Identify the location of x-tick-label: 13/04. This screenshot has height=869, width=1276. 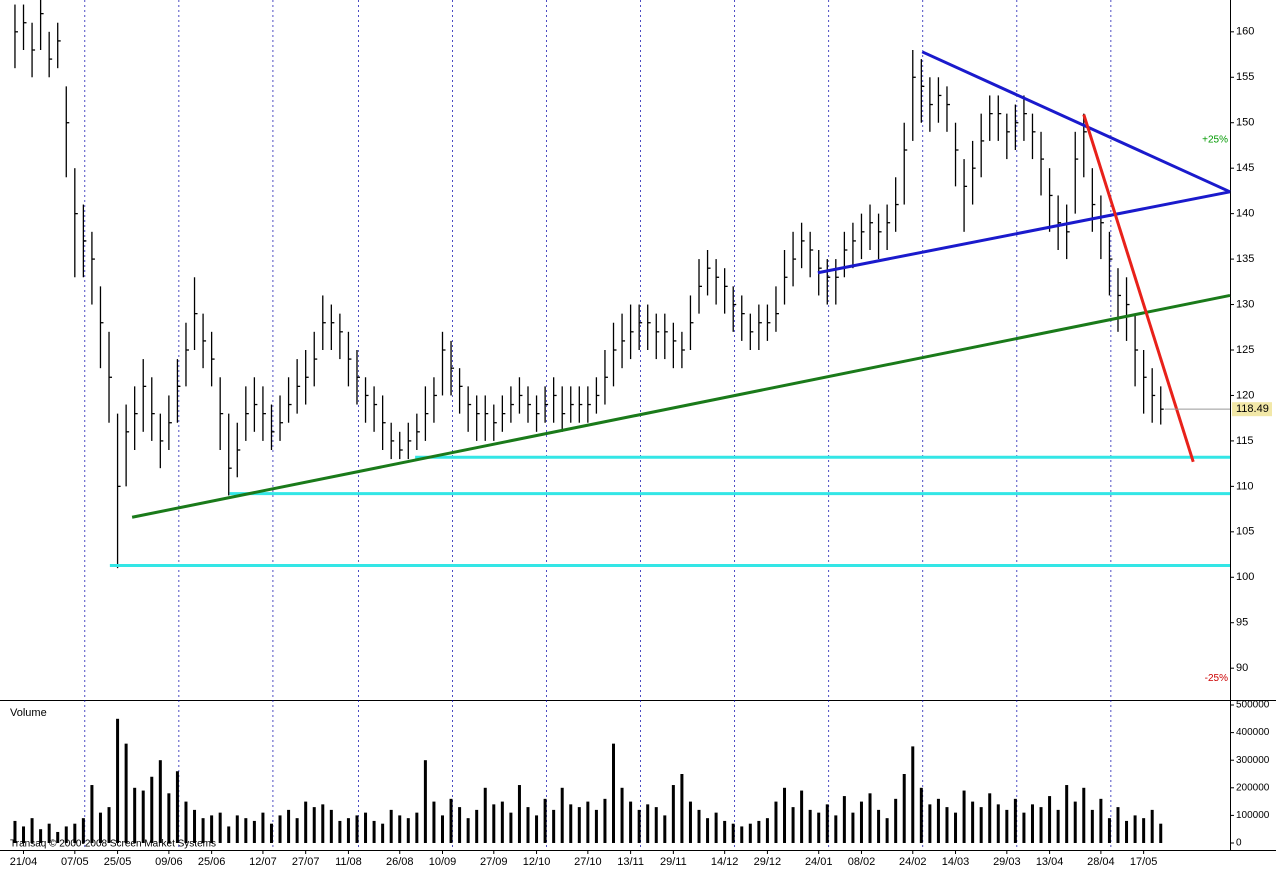
(1050, 862).